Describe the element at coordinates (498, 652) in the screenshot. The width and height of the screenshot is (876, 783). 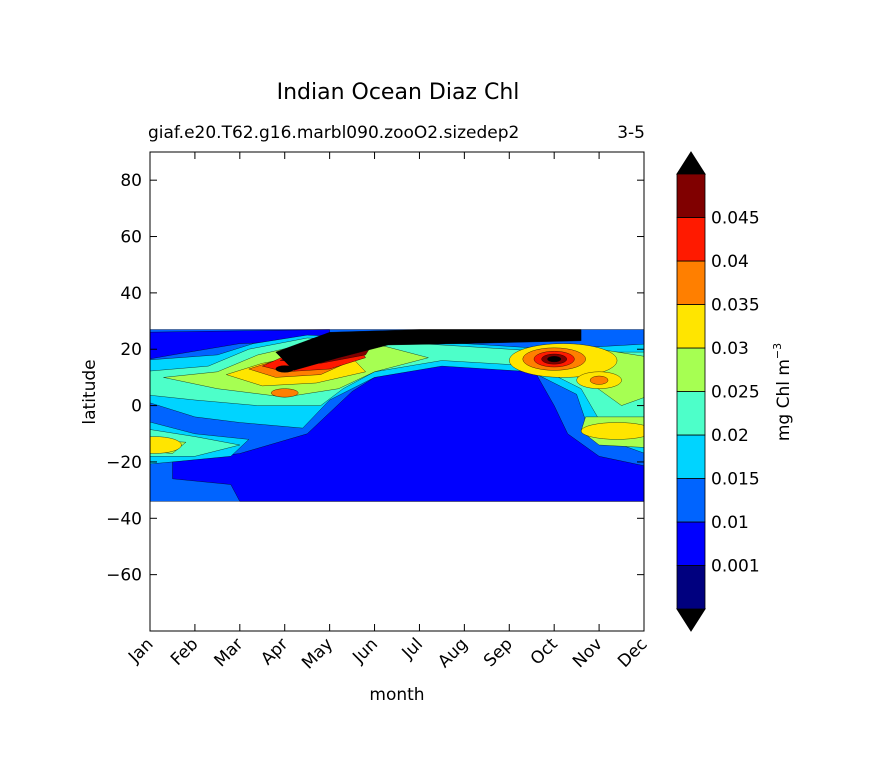
I see `x-tick-label: Sep` at that location.